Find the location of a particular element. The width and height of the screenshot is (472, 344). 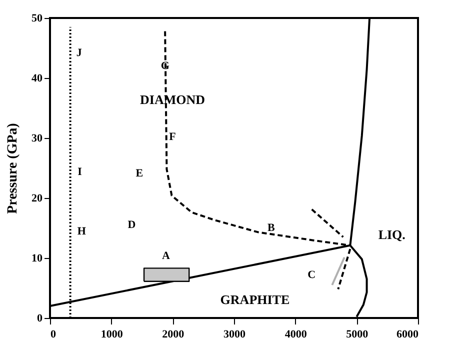

annotation: C is located at coordinates (312, 274).